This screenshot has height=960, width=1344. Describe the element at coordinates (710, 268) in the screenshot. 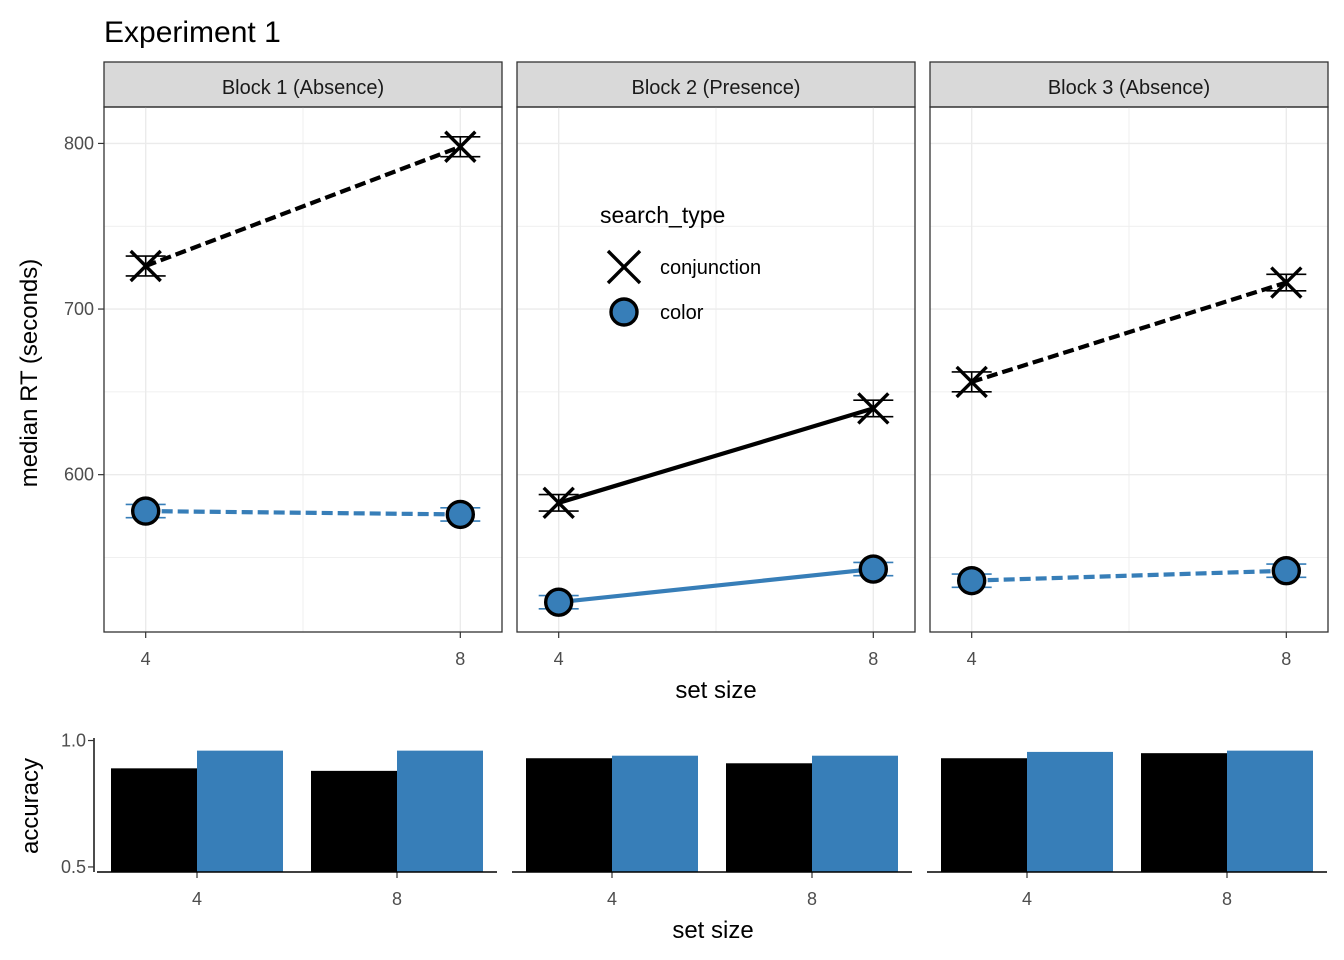

I see `legend-label-conjunction: conjunction` at that location.